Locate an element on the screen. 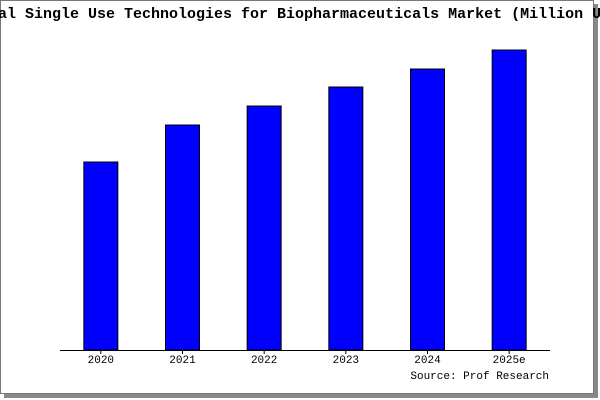  x-tick-label: 2021 is located at coordinates (182, 361).